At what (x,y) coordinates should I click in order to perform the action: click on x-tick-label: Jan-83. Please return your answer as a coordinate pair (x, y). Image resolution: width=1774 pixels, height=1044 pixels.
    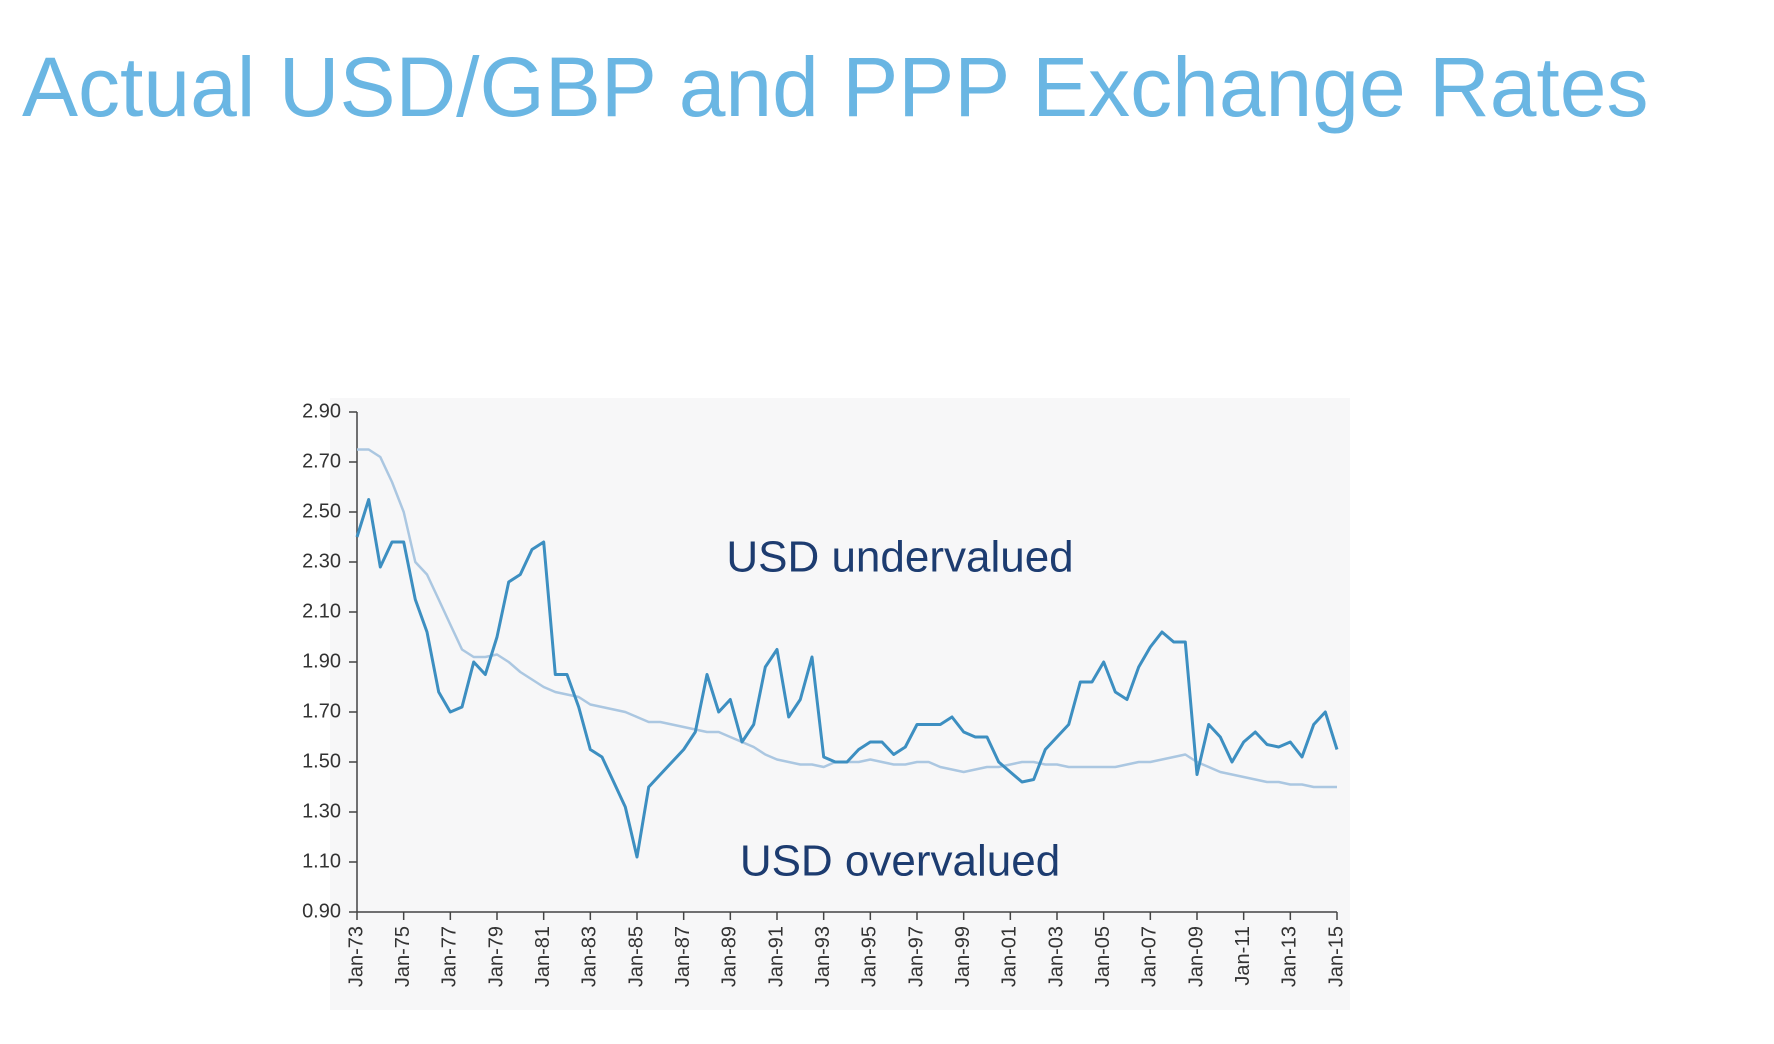
    Looking at the image, I should click on (590, 956).